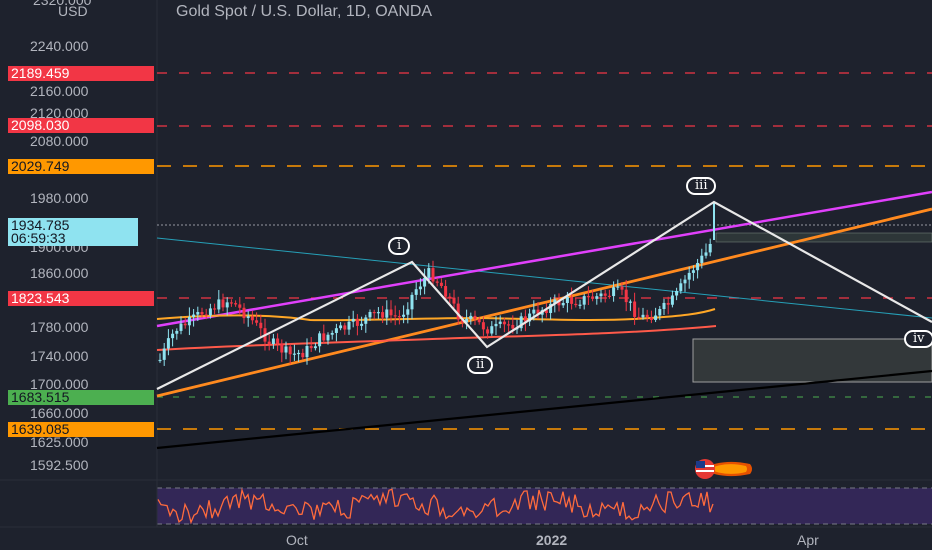  What do you see at coordinates (81, 166) in the screenshot?
I see `price-tag-2029: 2029.749` at bounding box center [81, 166].